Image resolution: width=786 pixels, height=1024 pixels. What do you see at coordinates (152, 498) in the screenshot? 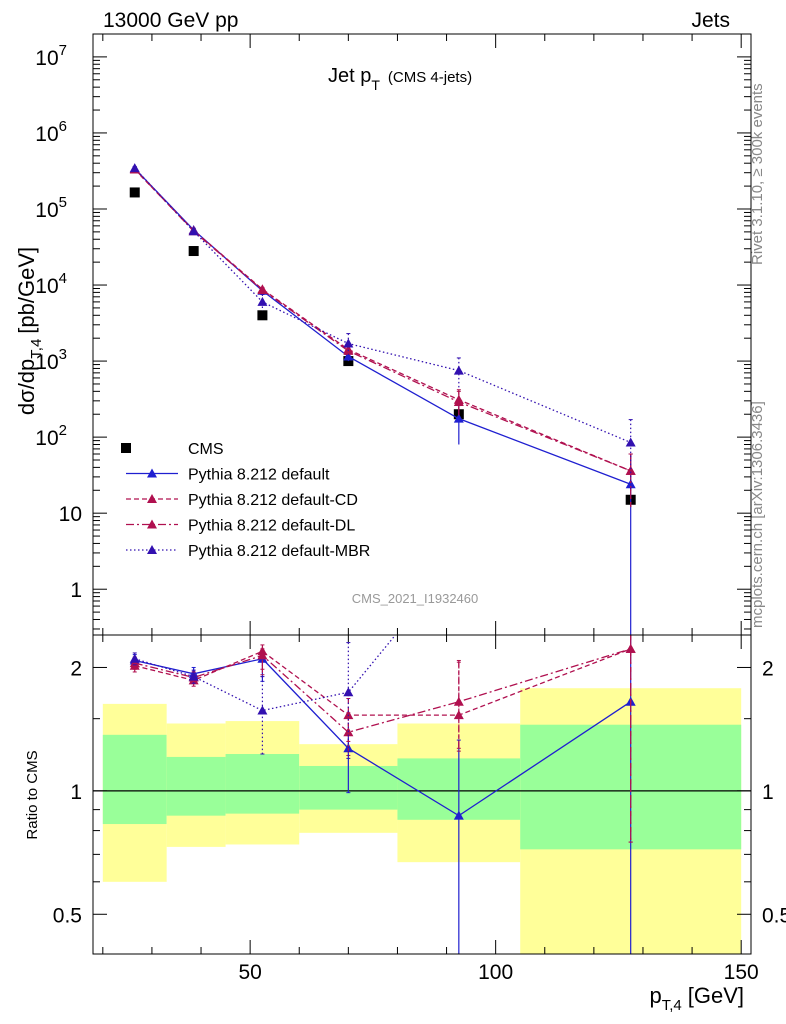
I see `legend-marker-cd` at bounding box center [152, 498].